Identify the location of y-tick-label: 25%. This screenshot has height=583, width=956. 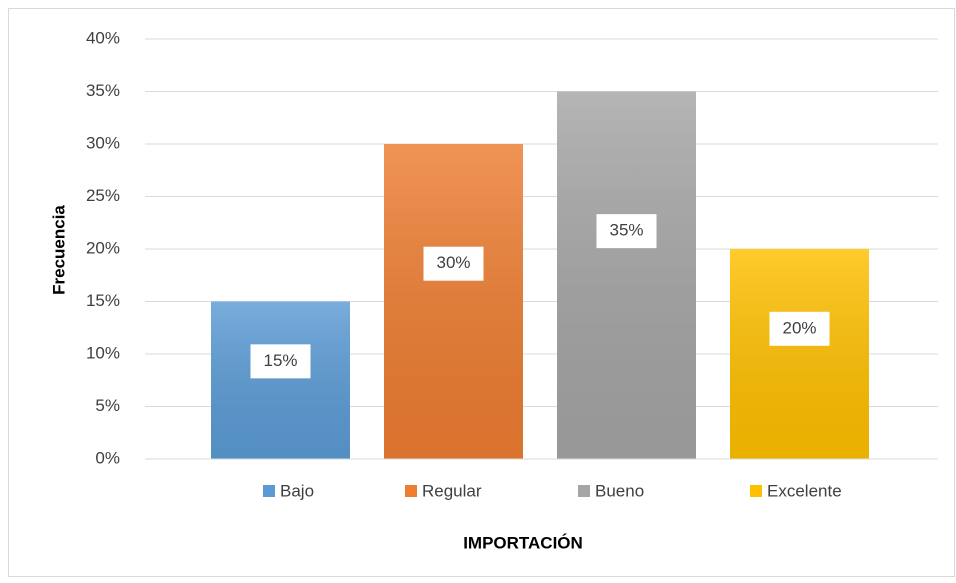
(103, 195).